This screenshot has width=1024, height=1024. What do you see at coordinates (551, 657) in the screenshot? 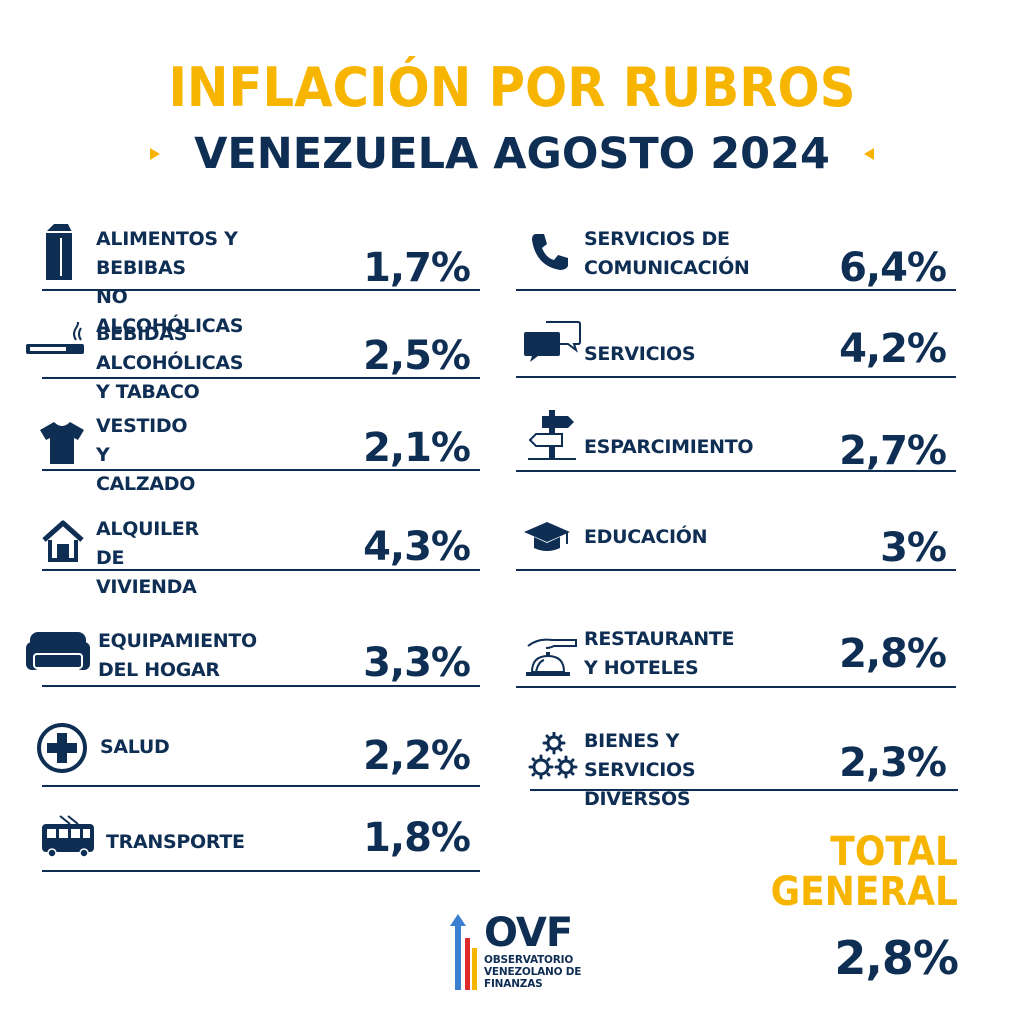
I see `service-bell-icon` at bounding box center [551, 657].